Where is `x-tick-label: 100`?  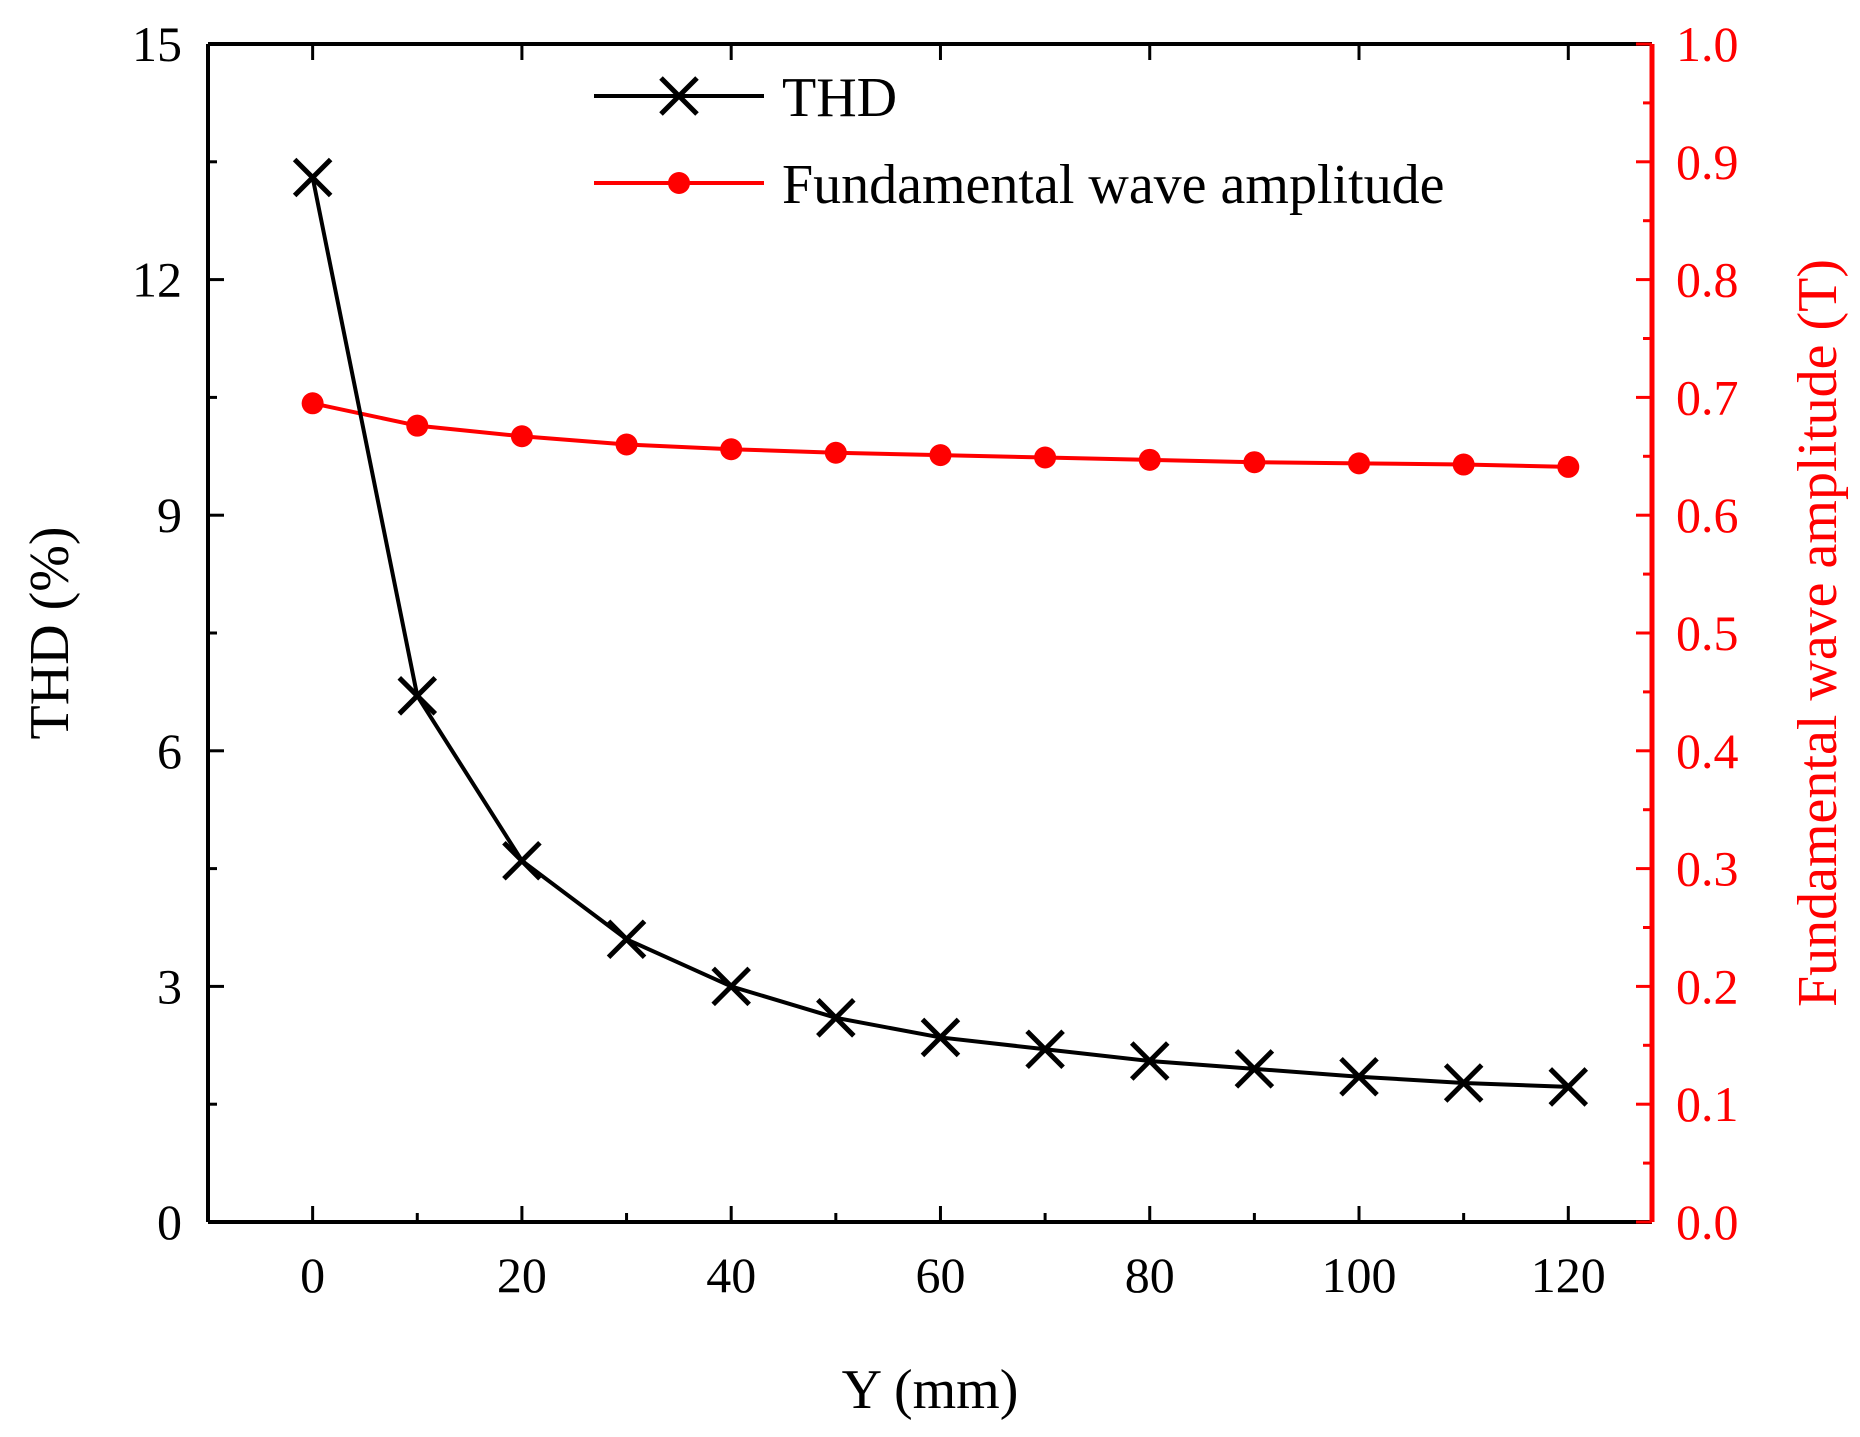
x-tick-label: 100 is located at coordinates (1359, 1275).